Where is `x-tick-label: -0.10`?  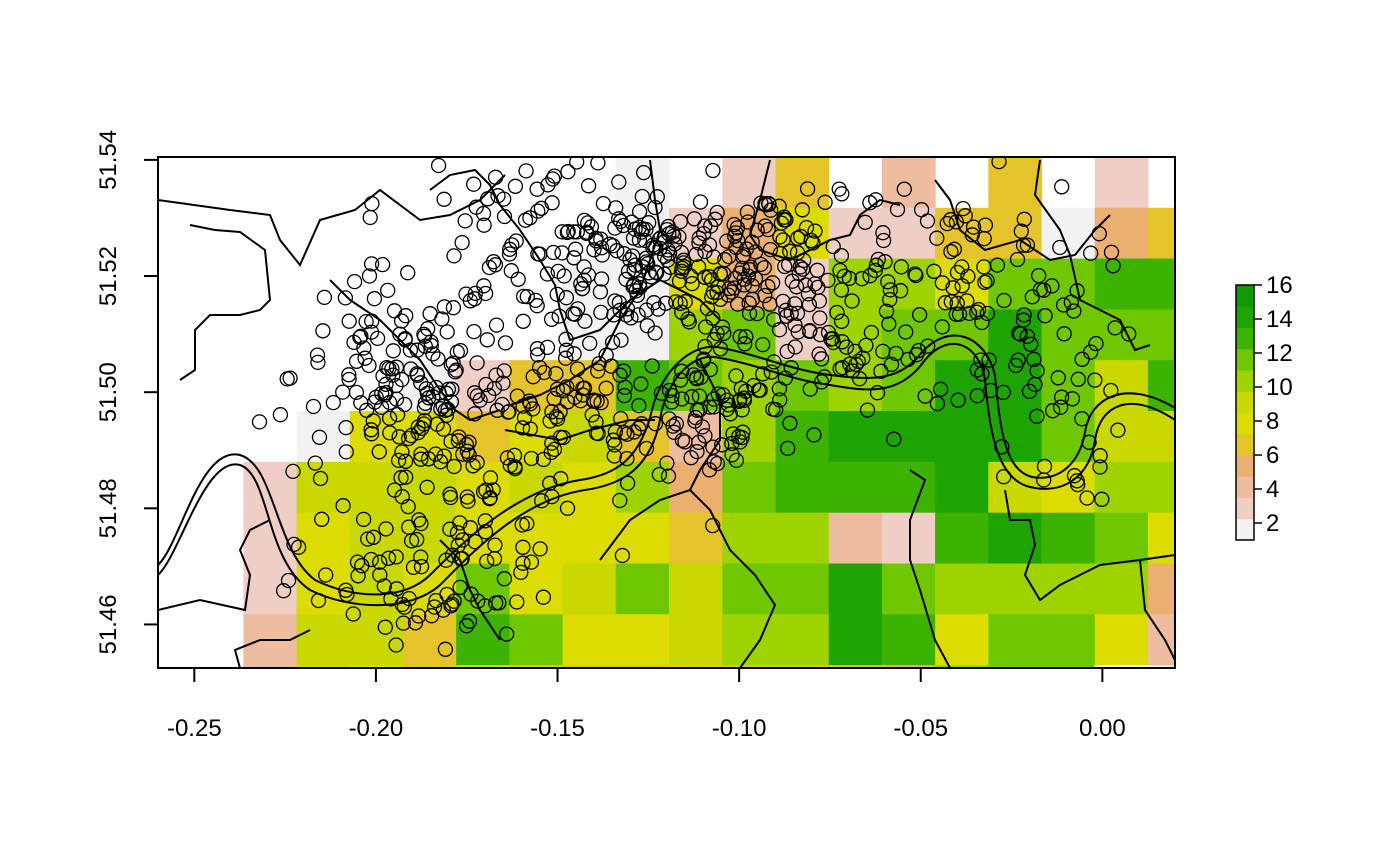 x-tick-label: -0.10 is located at coordinates (739, 728).